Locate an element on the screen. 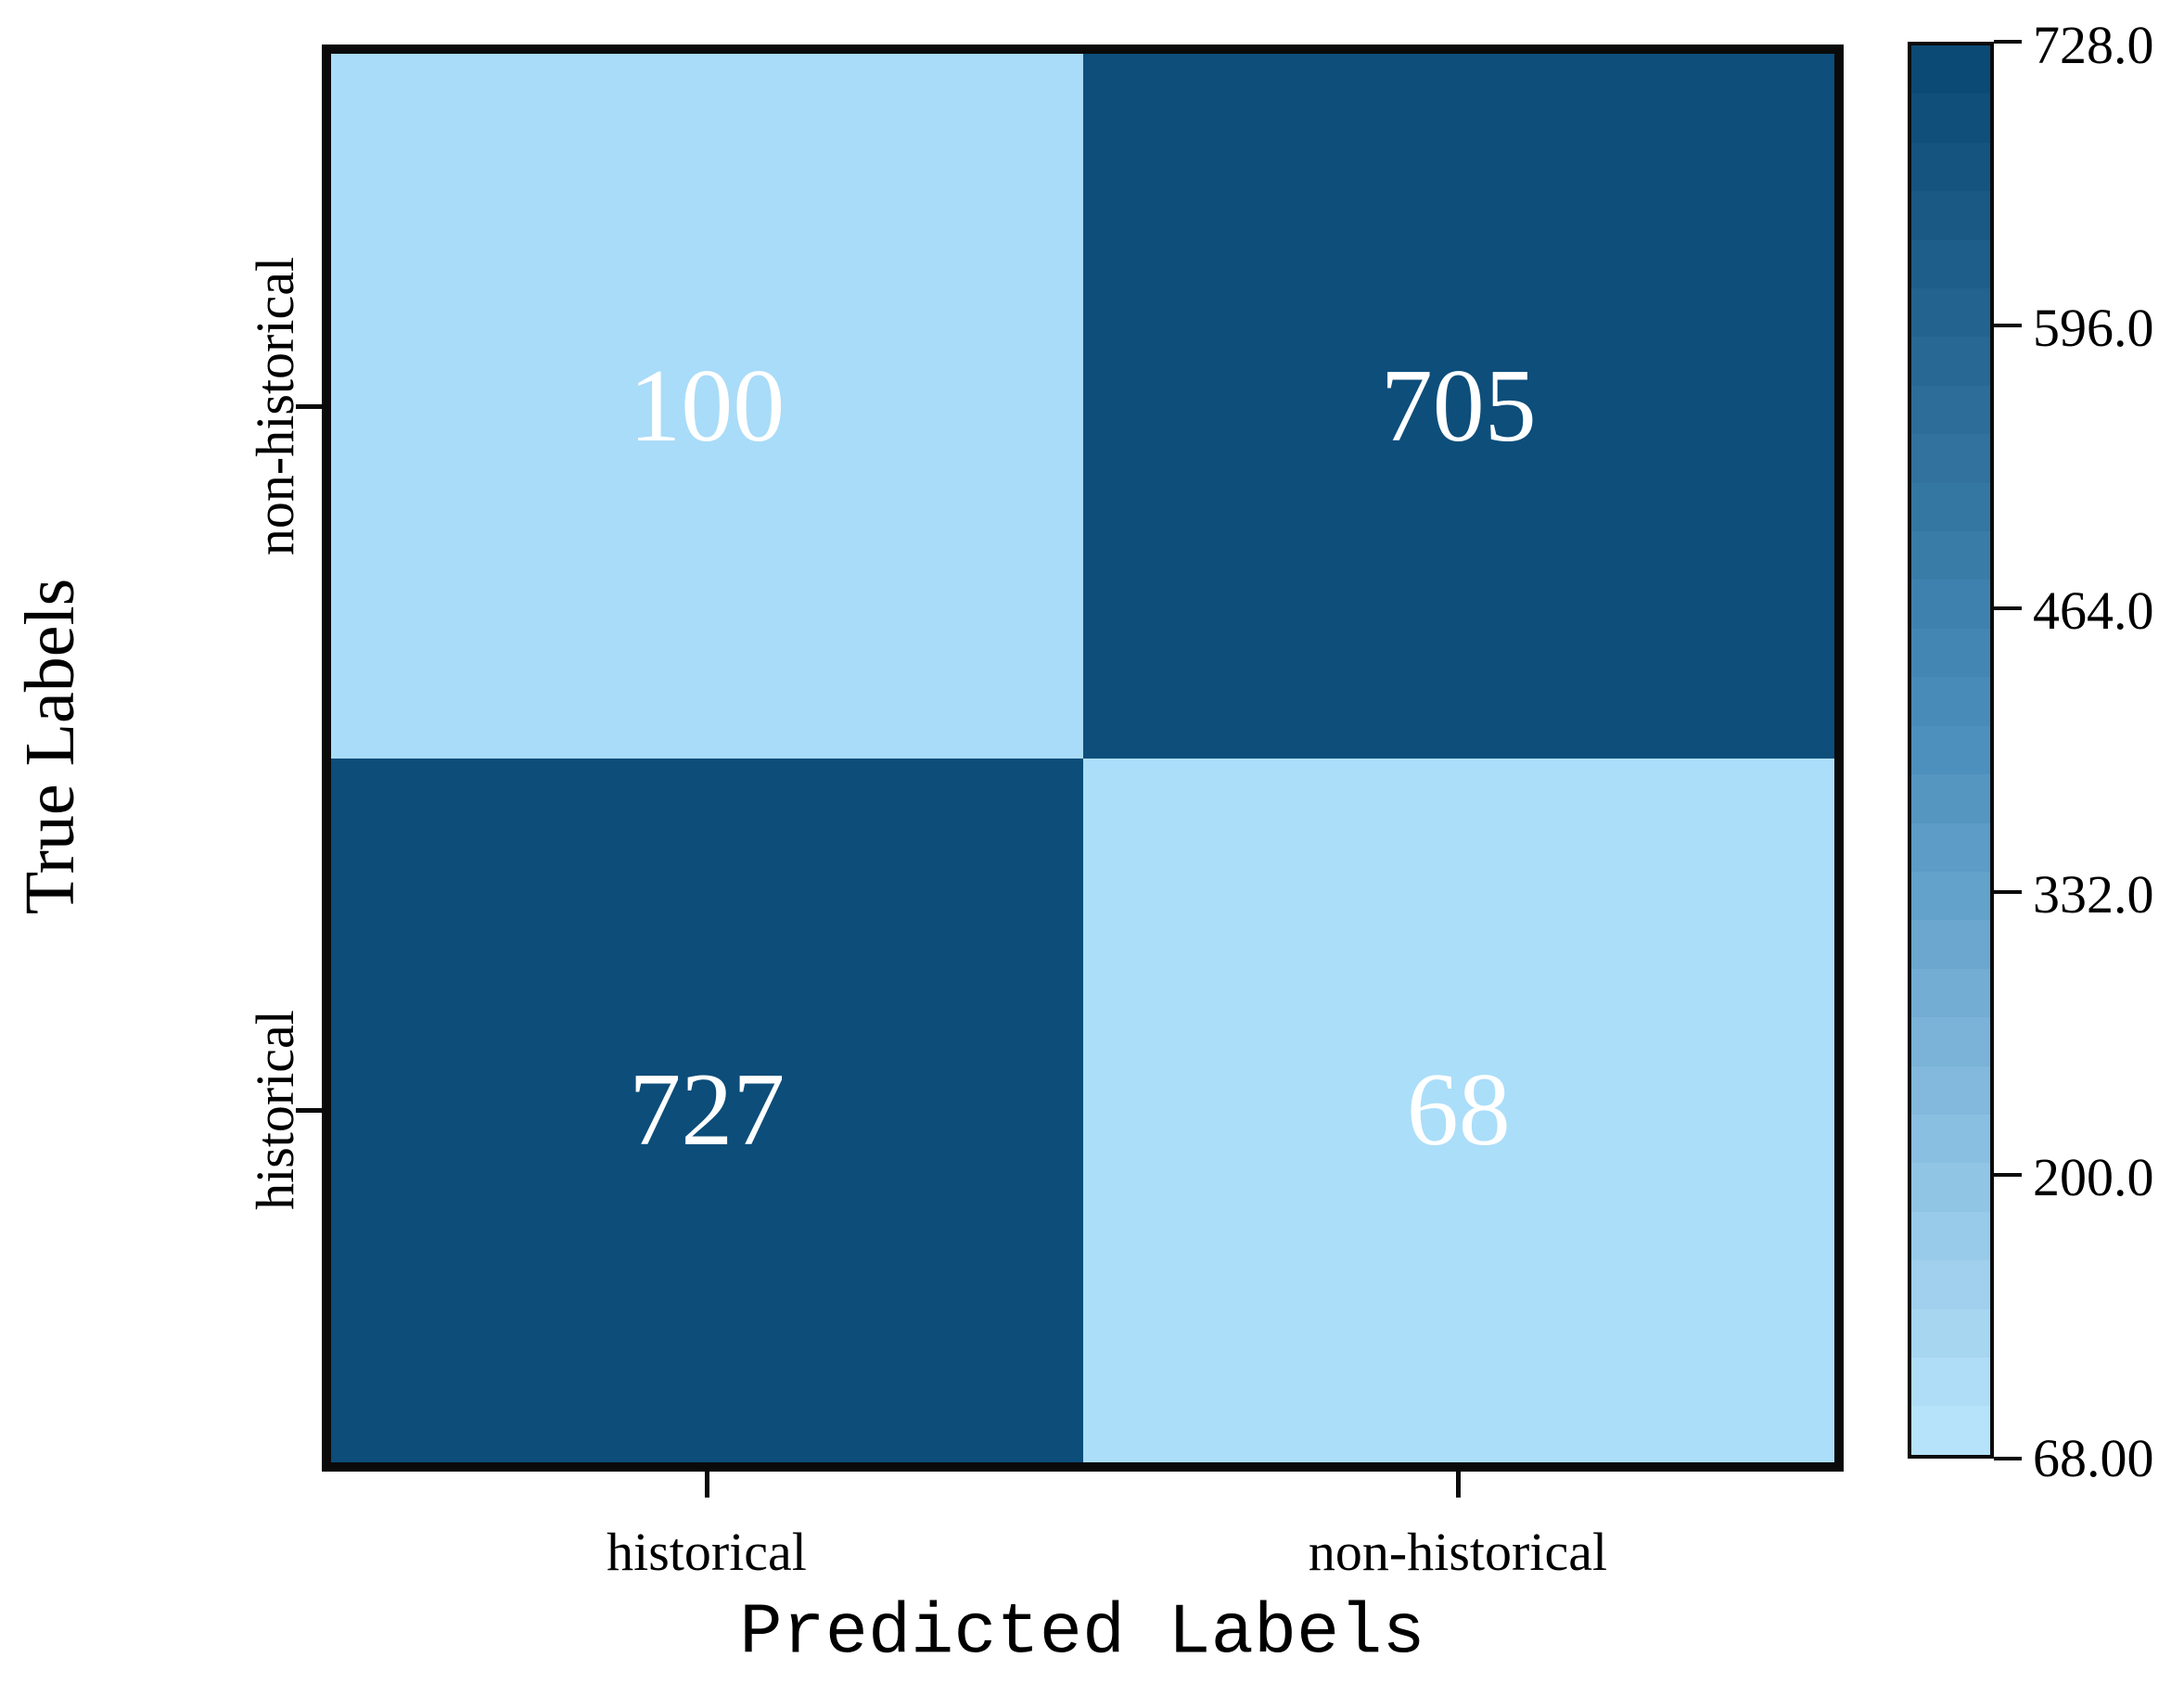 The image size is (2184, 1696). cell-value: 727 is located at coordinates (707, 1110).